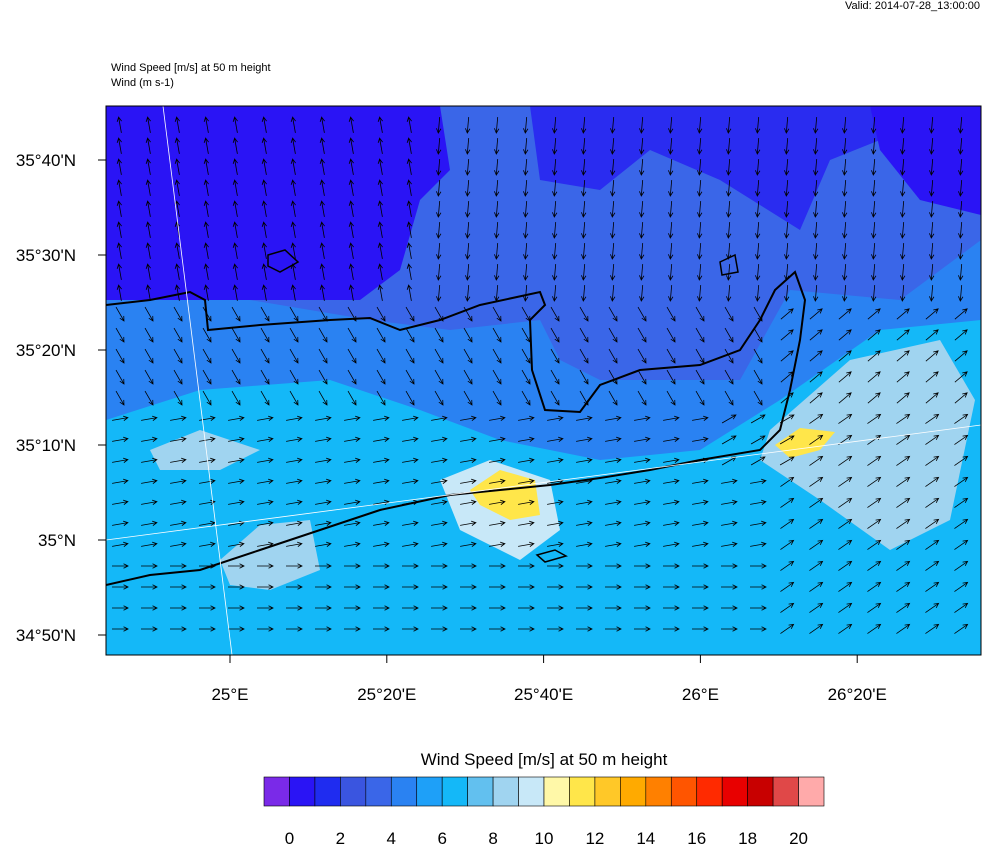 This screenshot has width=984, height=850. I want to click on graticule, so click(543, 482).